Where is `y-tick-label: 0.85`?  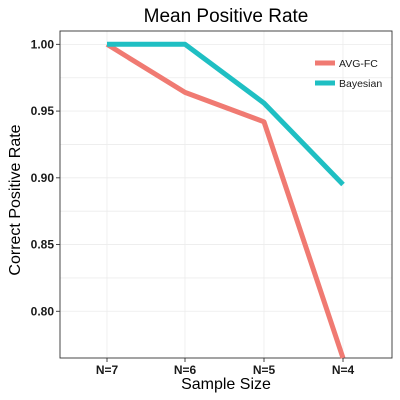 y-tick-label: 0.85 is located at coordinates (43, 245).